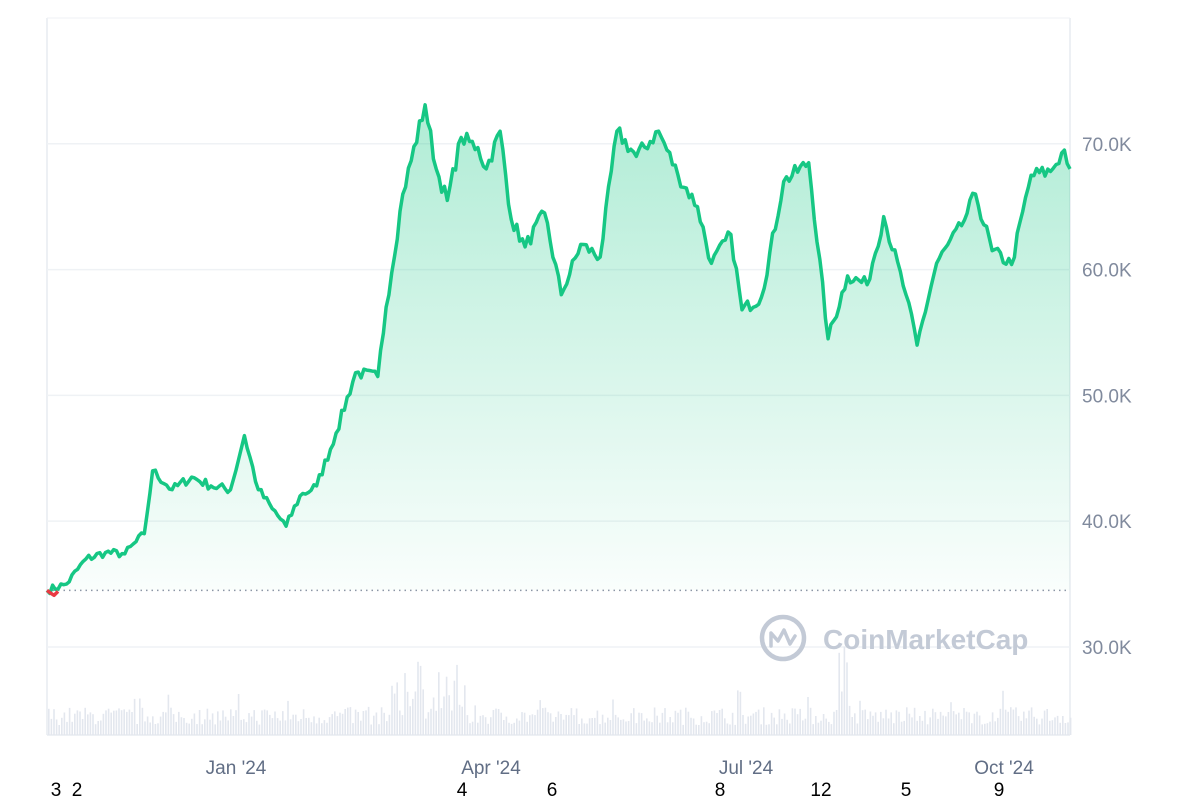 Image resolution: width=1200 pixels, height=800 pixels. Describe the element at coordinates (1107, 145) in the screenshot. I see `y-tick-label: 70.0K` at that location.